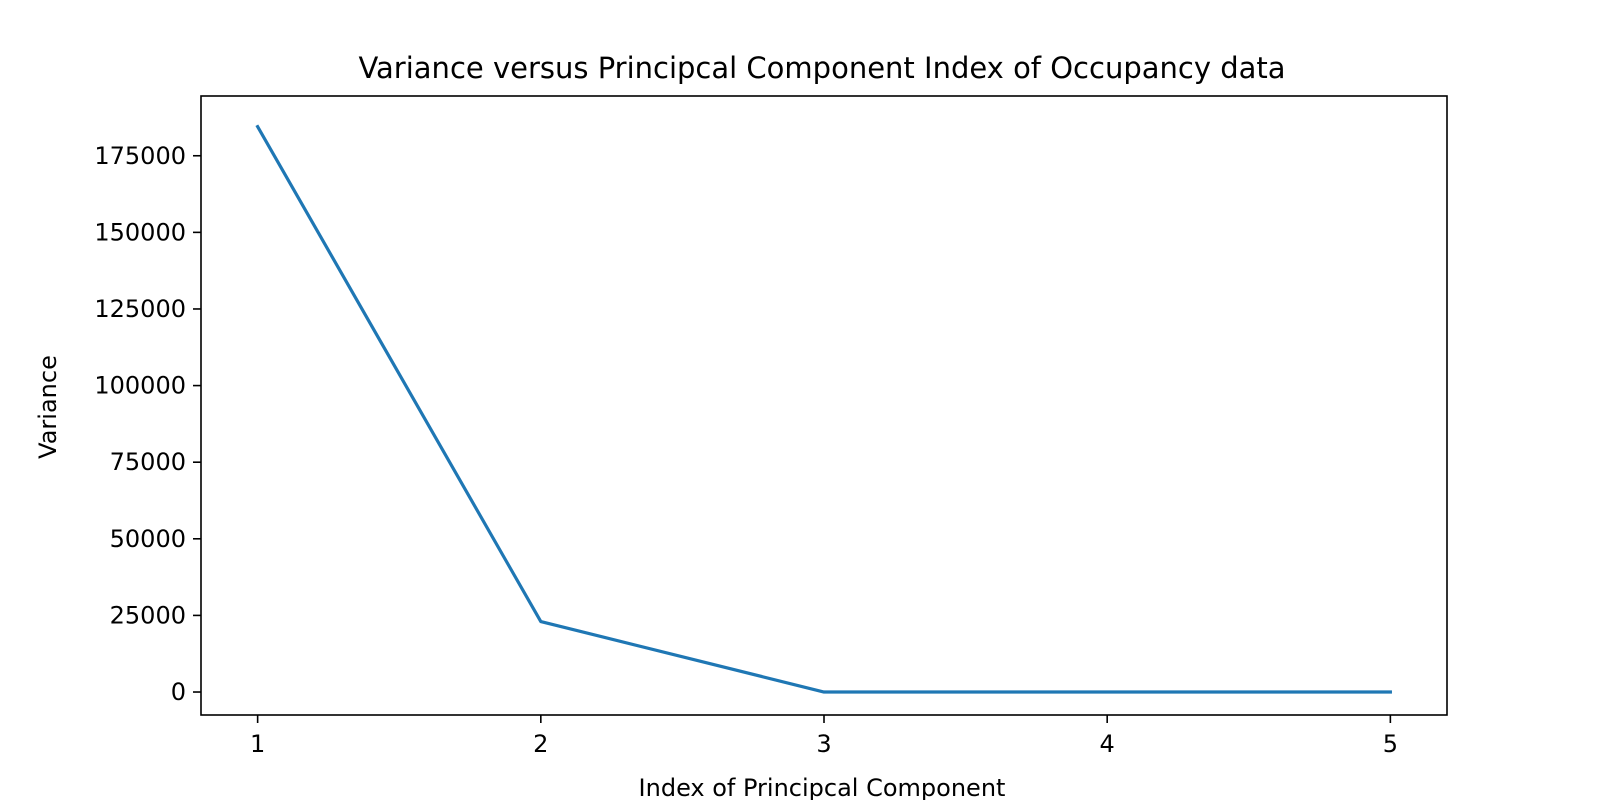 The width and height of the screenshot is (1600, 804). Describe the element at coordinates (822, 787) in the screenshot. I see `x-axis-title: Index of Principcal Component` at that location.